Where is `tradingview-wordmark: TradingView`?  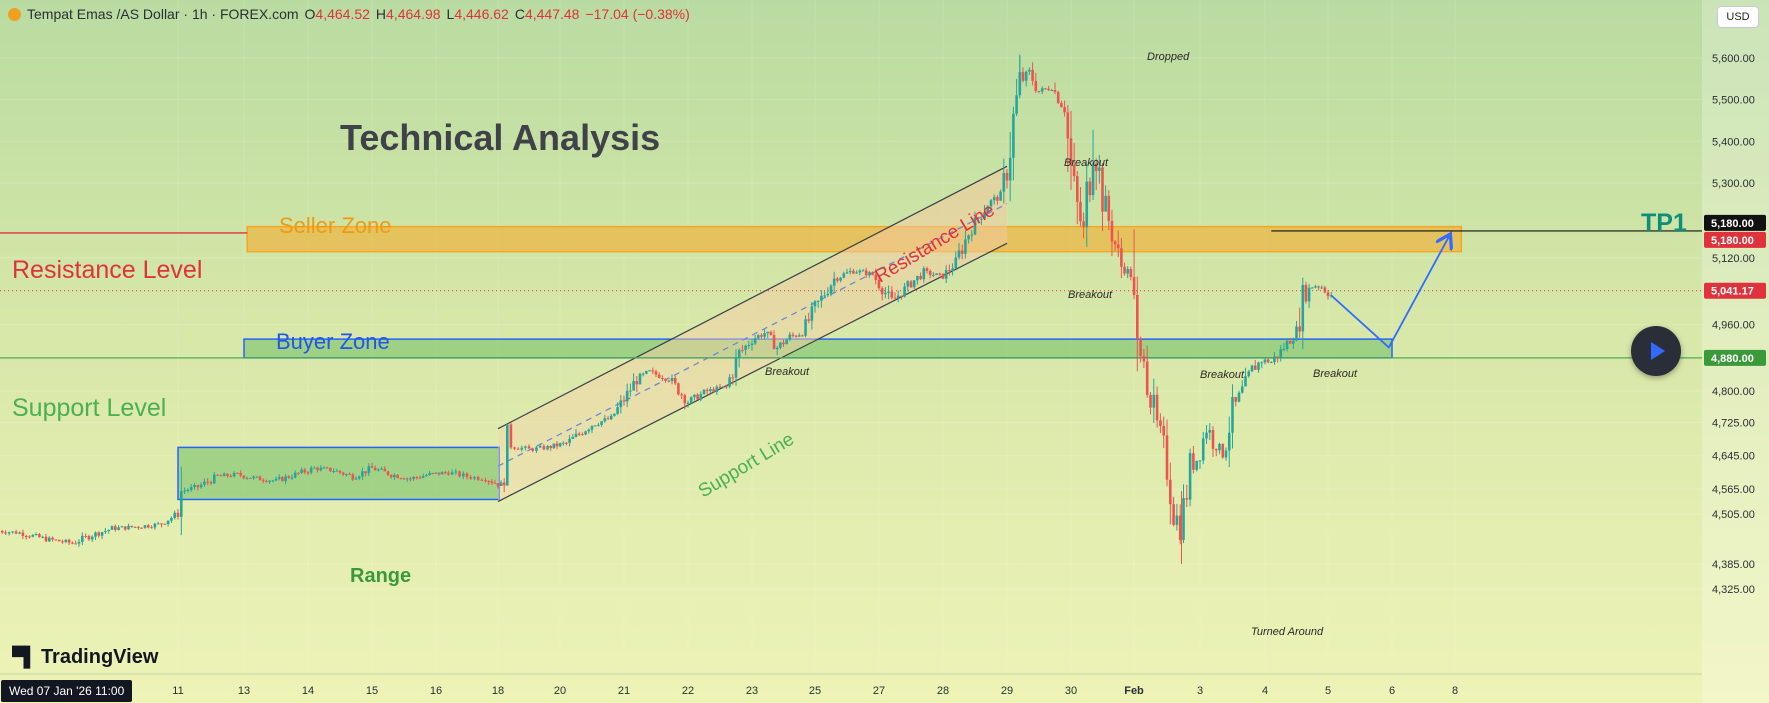
tradingview-wordmark: TradingView is located at coordinates (99, 657).